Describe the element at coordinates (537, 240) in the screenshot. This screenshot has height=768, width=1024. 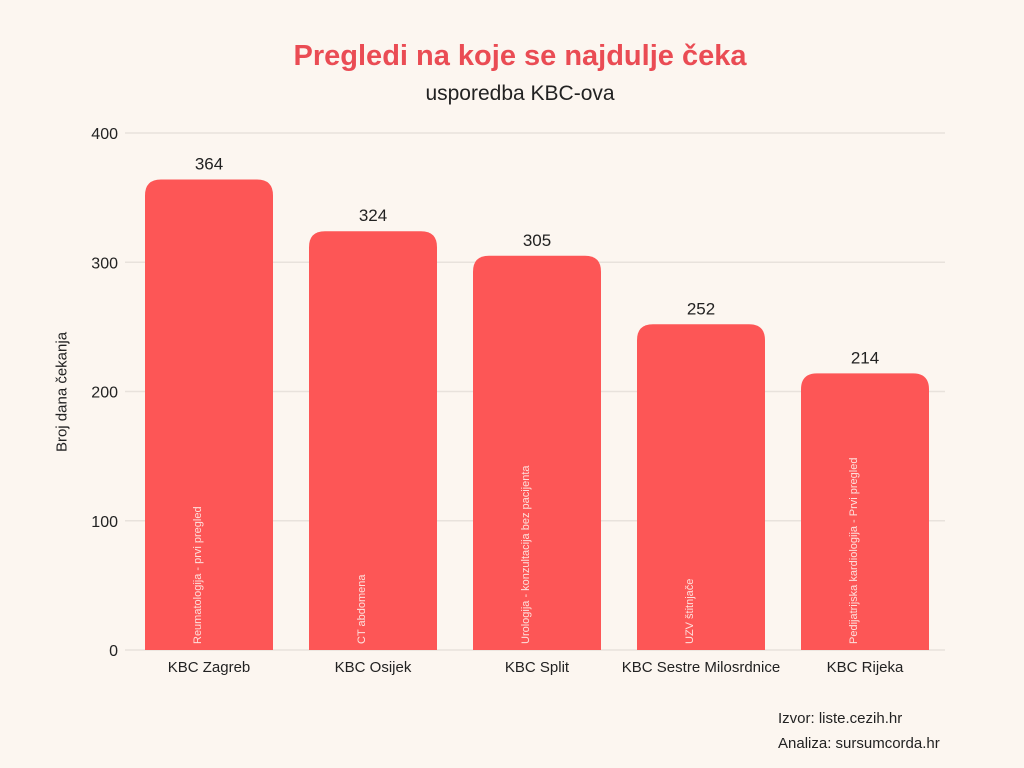
I see `data-label: 305` at that location.